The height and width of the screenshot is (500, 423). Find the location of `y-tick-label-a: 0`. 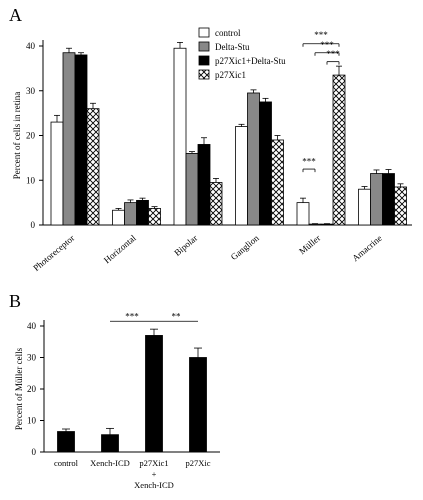

y-tick-label-a: 0 is located at coordinates (33, 225).